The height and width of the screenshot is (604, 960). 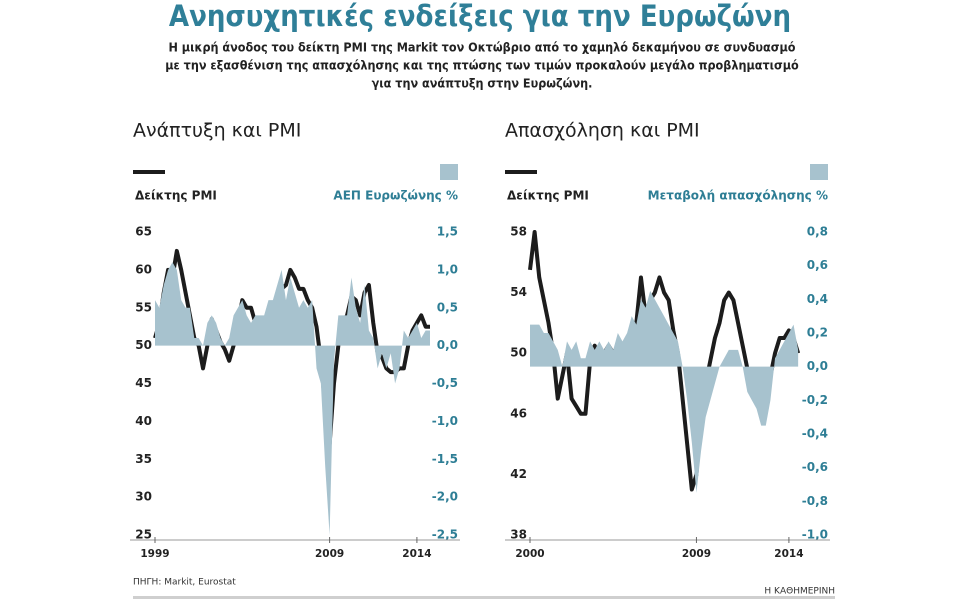 What do you see at coordinates (143, 232) in the screenshot?
I see `y-tick-label: 65` at bounding box center [143, 232].